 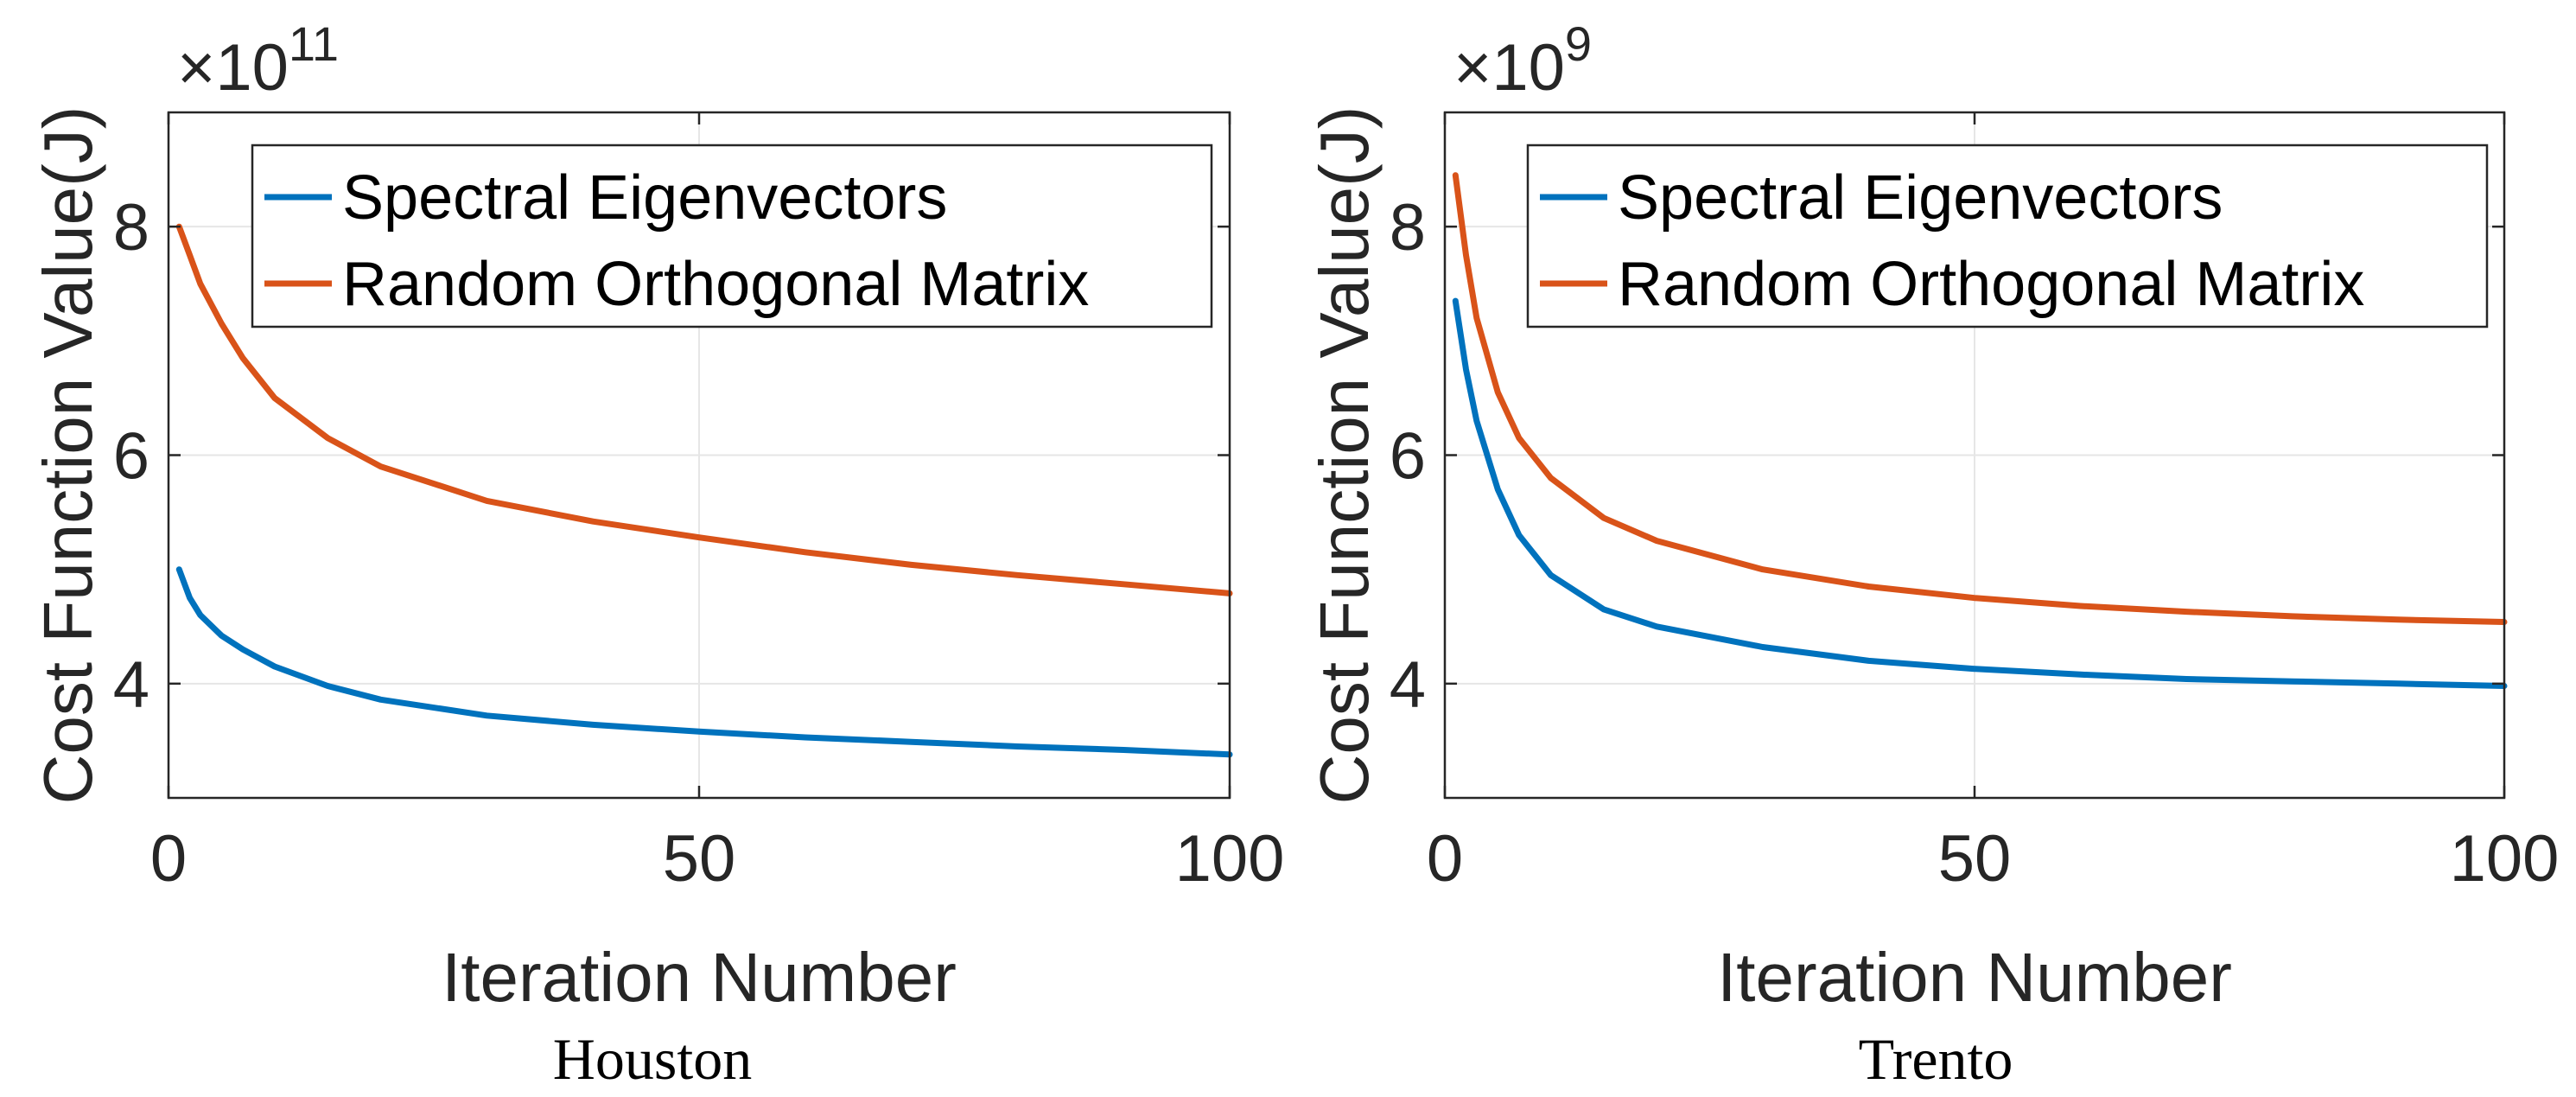 What do you see at coordinates (1936, 1059) in the screenshot?
I see `panel-caption: Trento` at bounding box center [1936, 1059].